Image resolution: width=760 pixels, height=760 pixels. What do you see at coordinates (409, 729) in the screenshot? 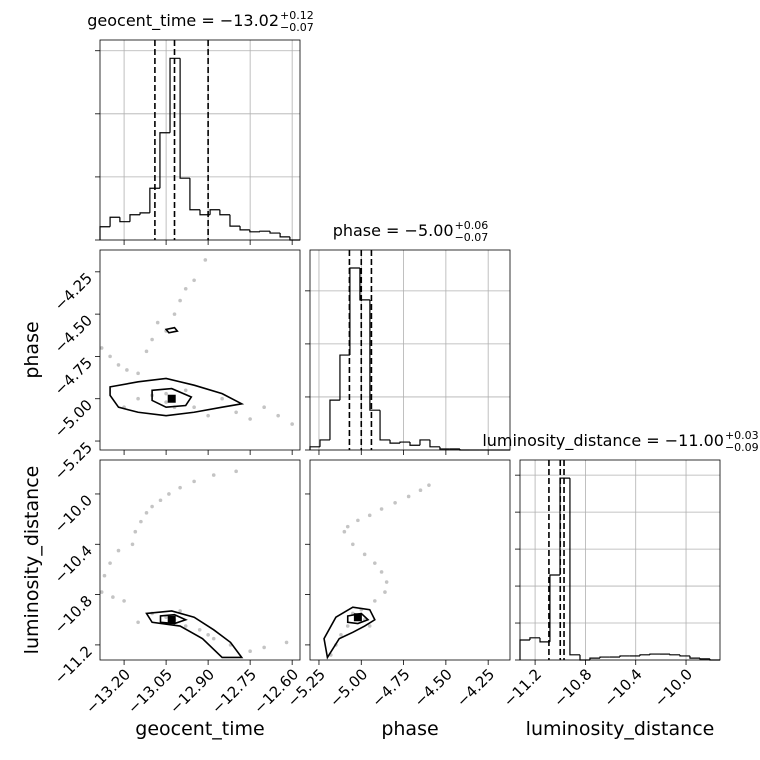
I see `axis-label: phase` at bounding box center [409, 729].